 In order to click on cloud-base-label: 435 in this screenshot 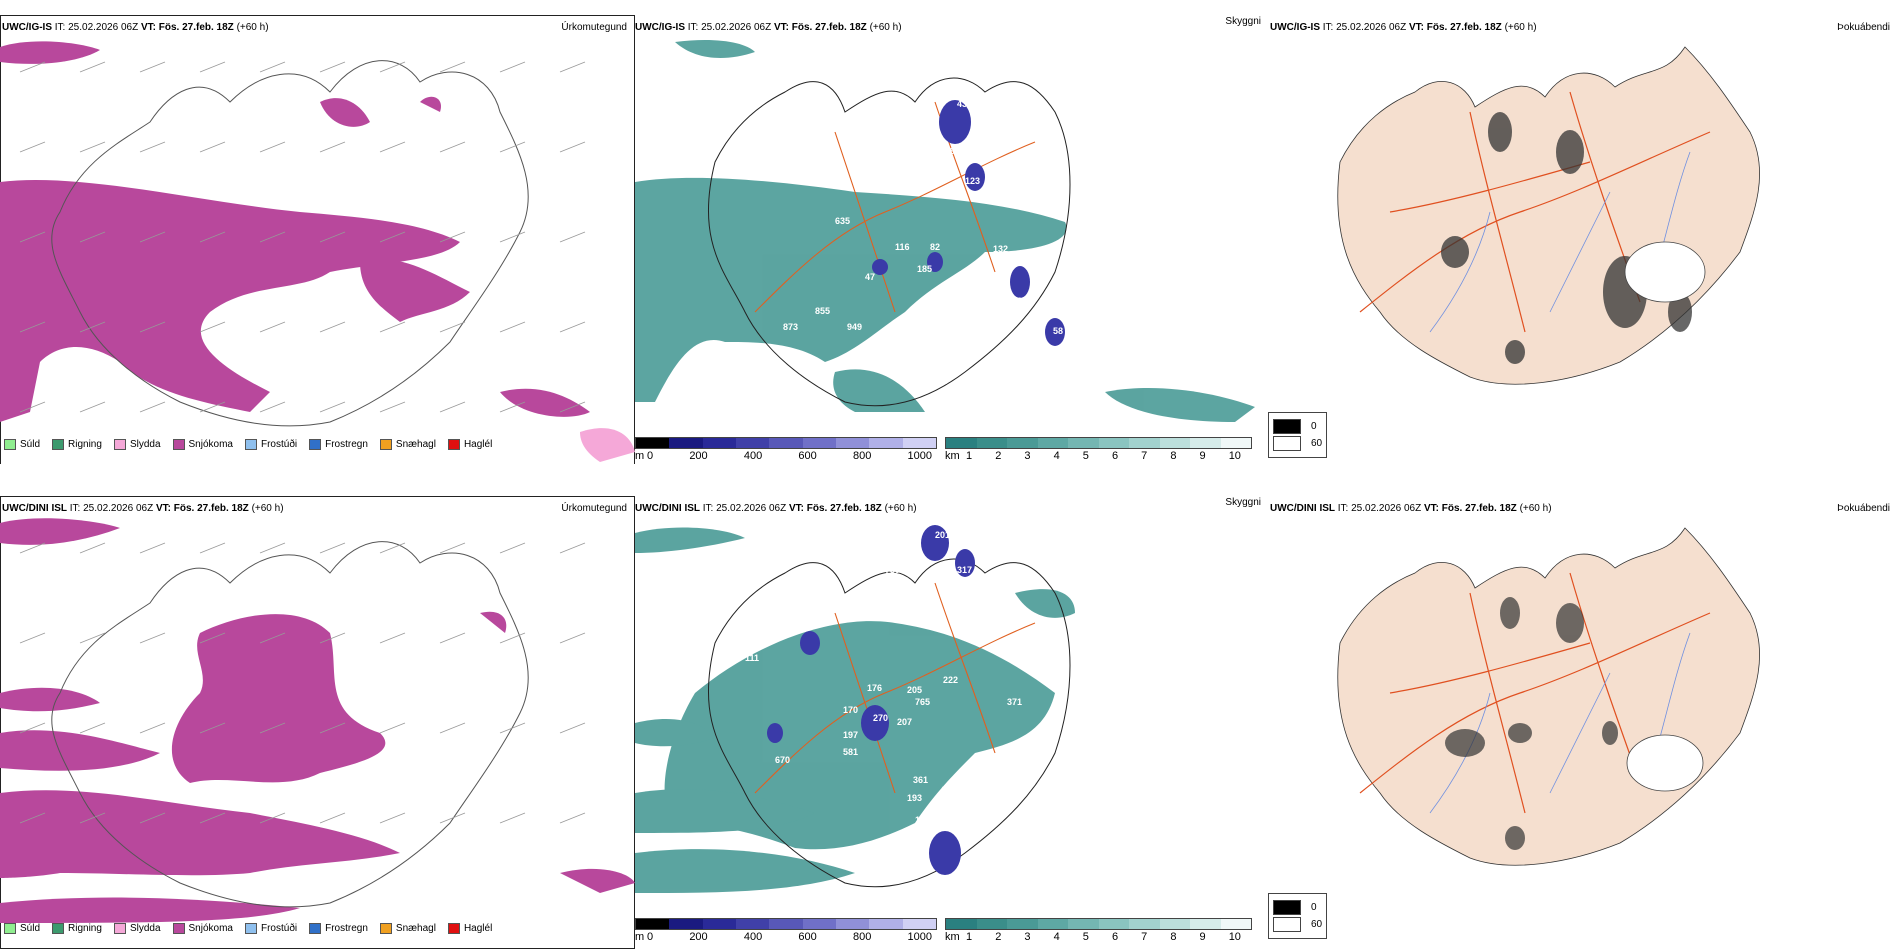, I will do `click(964, 104)`.